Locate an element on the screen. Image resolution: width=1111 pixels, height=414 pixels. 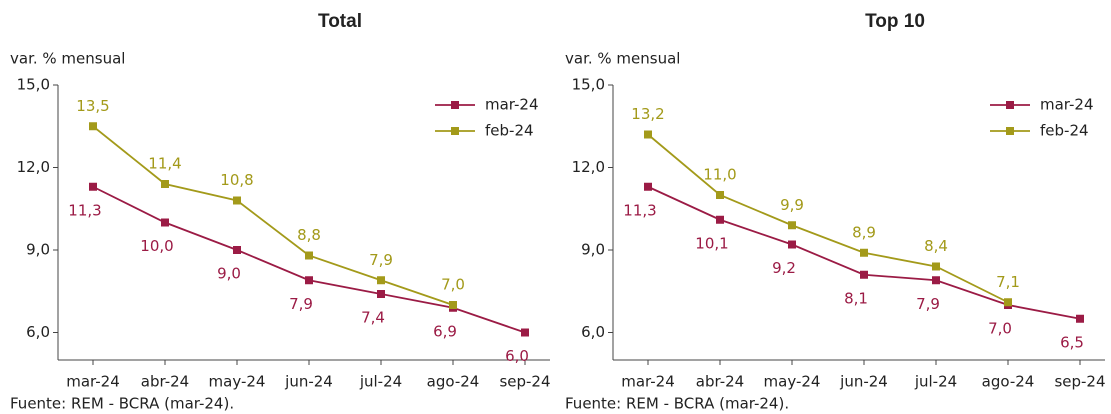
data-label: 6,9 is located at coordinates (445, 331).